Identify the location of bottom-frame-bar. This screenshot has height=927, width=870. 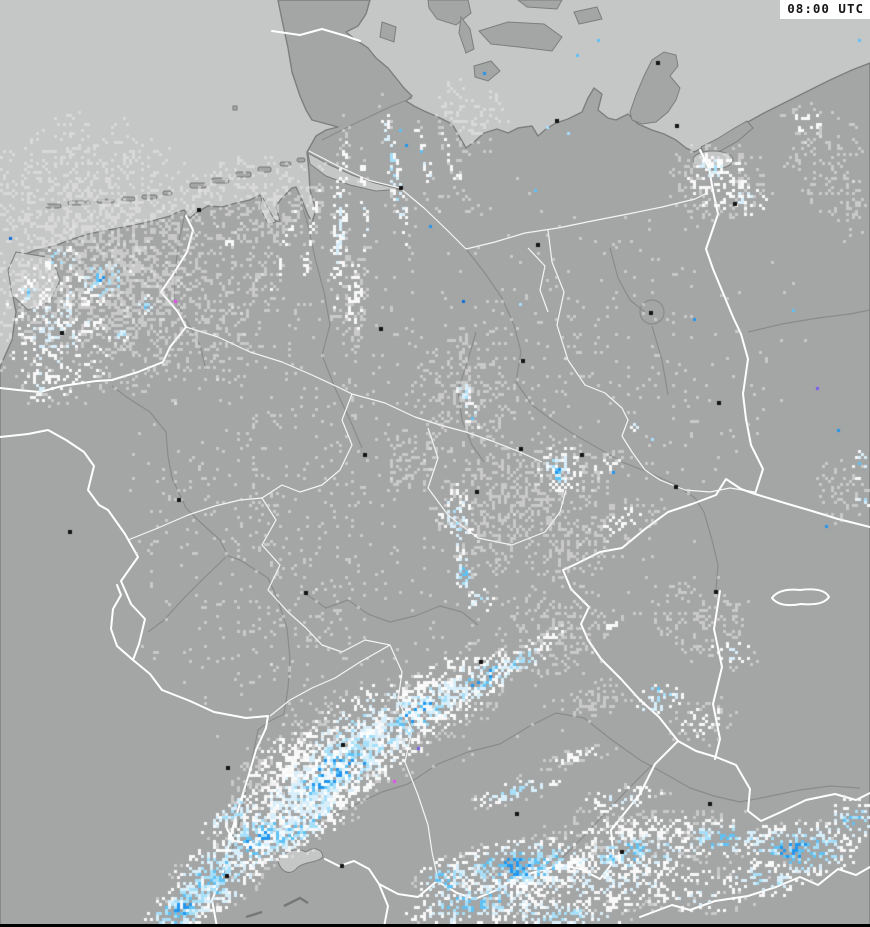
(435, 925).